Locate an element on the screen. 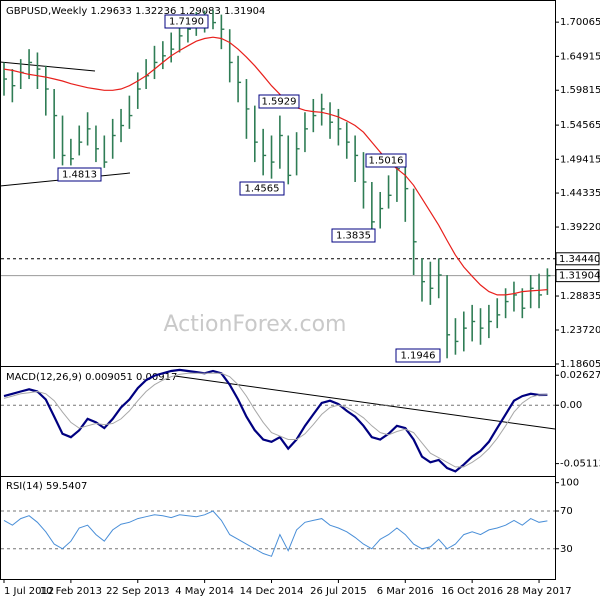 The width and height of the screenshot is (600, 600). x-tick-label: 28 May 2017 is located at coordinates (538, 591).